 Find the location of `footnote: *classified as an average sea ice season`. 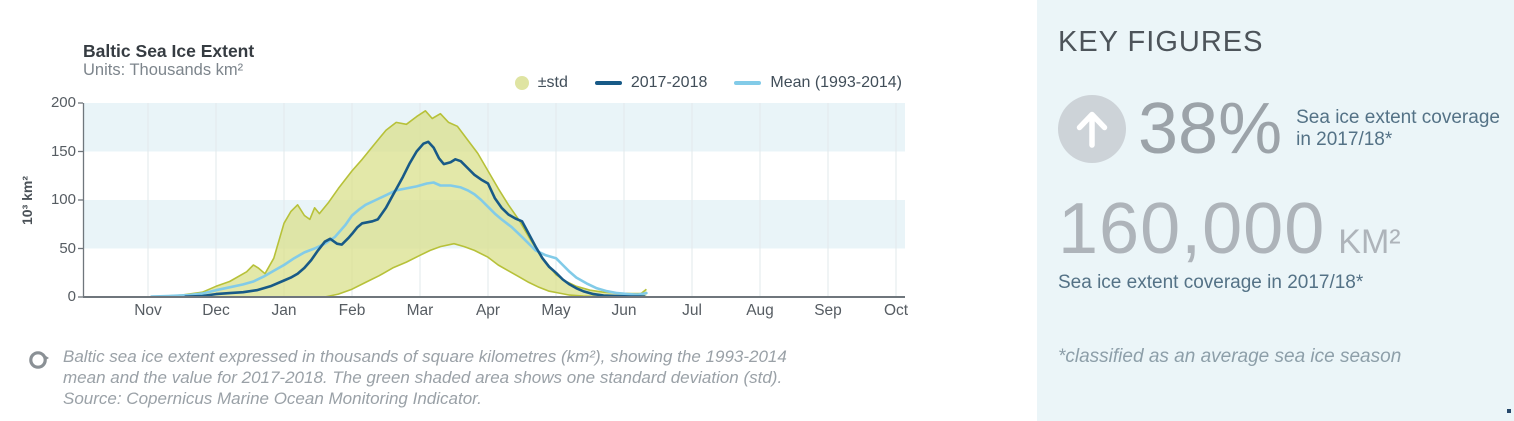

footnote: *classified as an average sea ice season is located at coordinates (1230, 356).